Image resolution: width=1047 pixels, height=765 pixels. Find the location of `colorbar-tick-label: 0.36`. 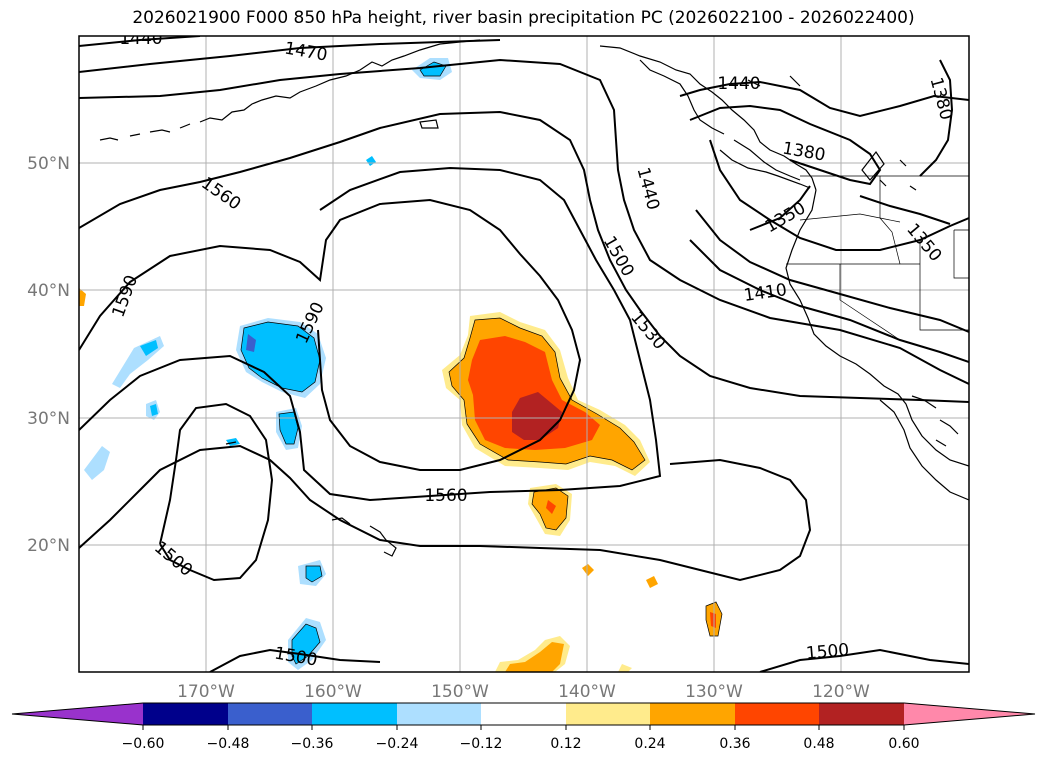

colorbar-tick-label: 0.36 is located at coordinates (734, 744).